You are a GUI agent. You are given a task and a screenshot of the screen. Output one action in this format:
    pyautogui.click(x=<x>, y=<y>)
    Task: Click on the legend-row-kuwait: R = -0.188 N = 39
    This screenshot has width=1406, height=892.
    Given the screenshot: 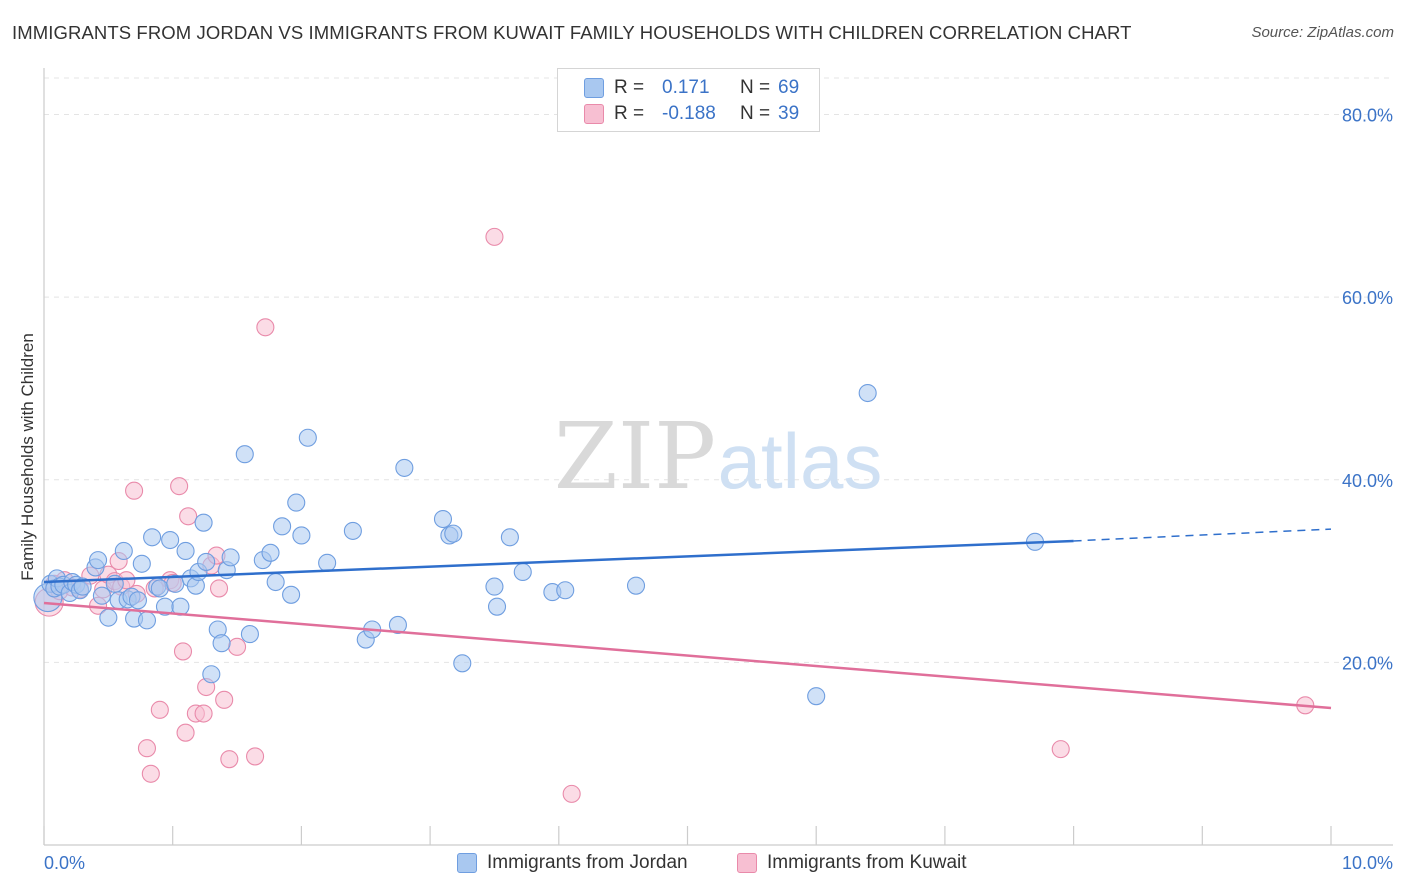 What is the action you would take?
    pyautogui.click(x=691, y=114)
    